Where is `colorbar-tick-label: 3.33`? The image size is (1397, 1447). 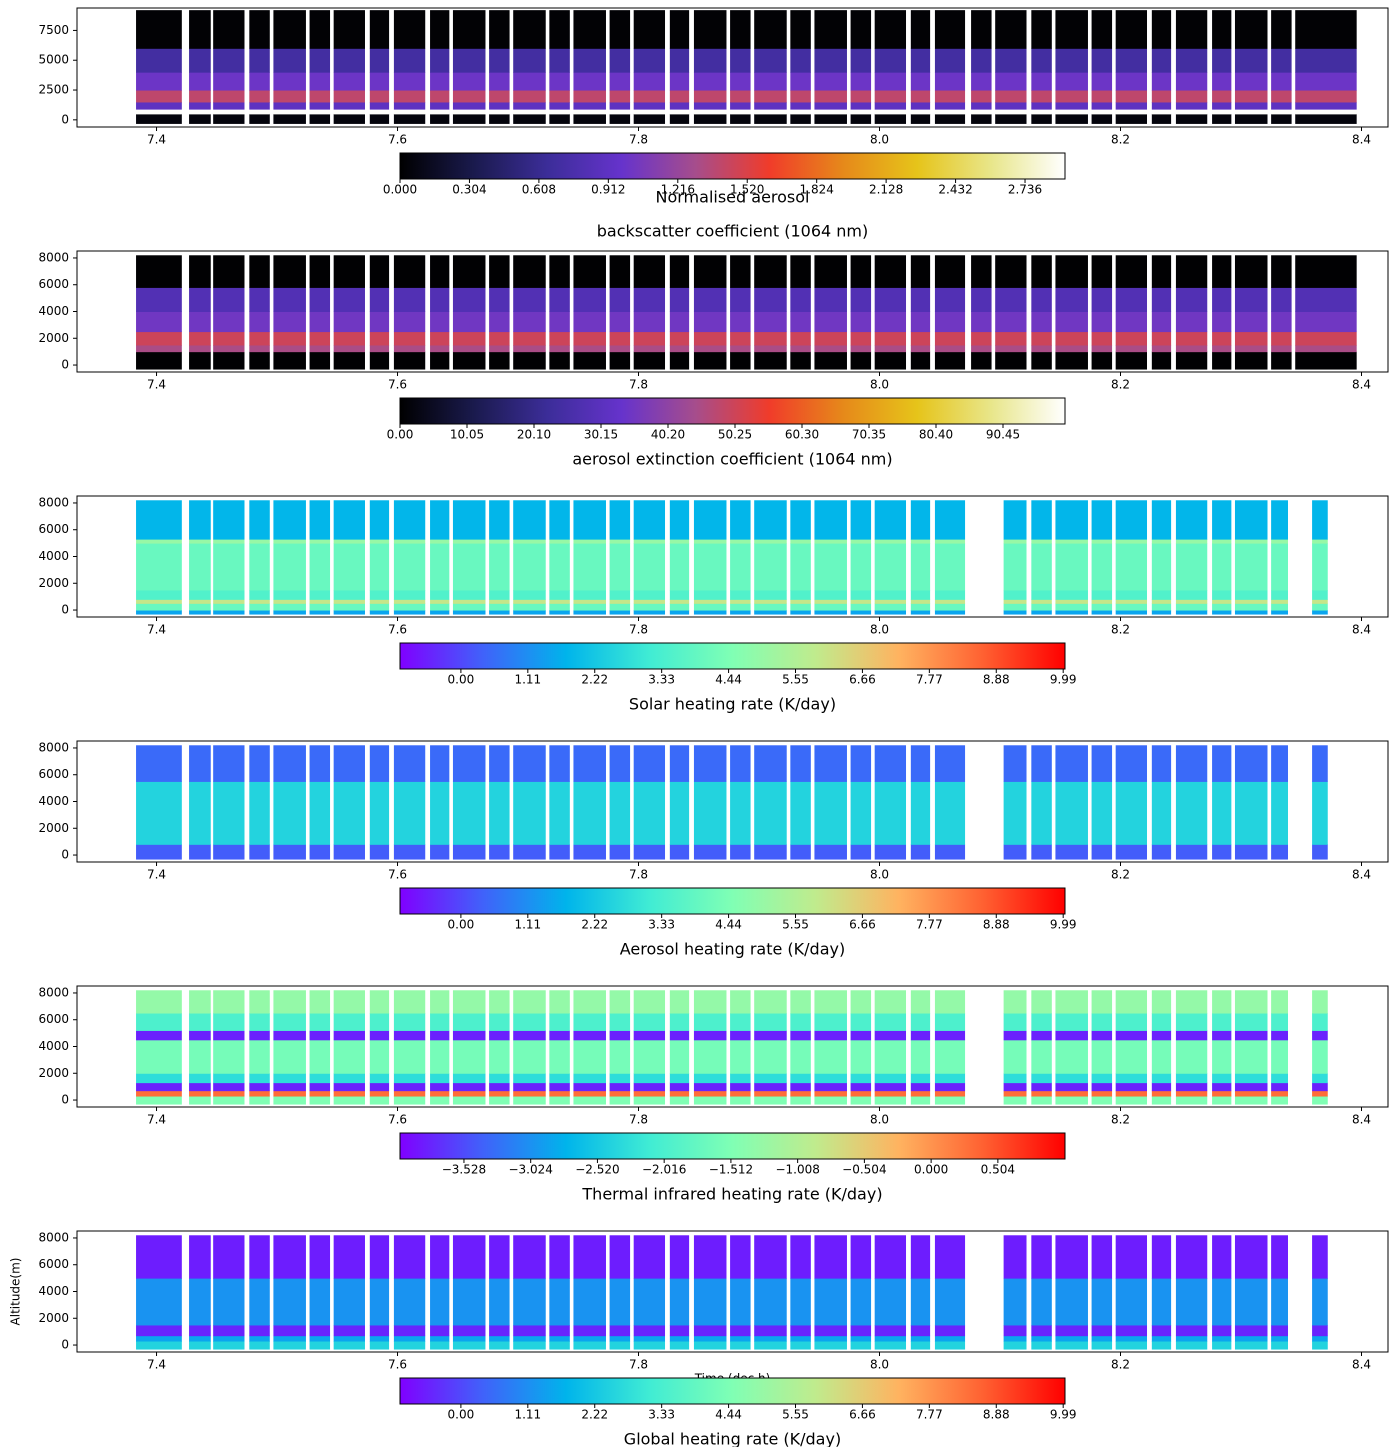
colorbar-tick-label: 3.33 is located at coordinates (661, 1415).